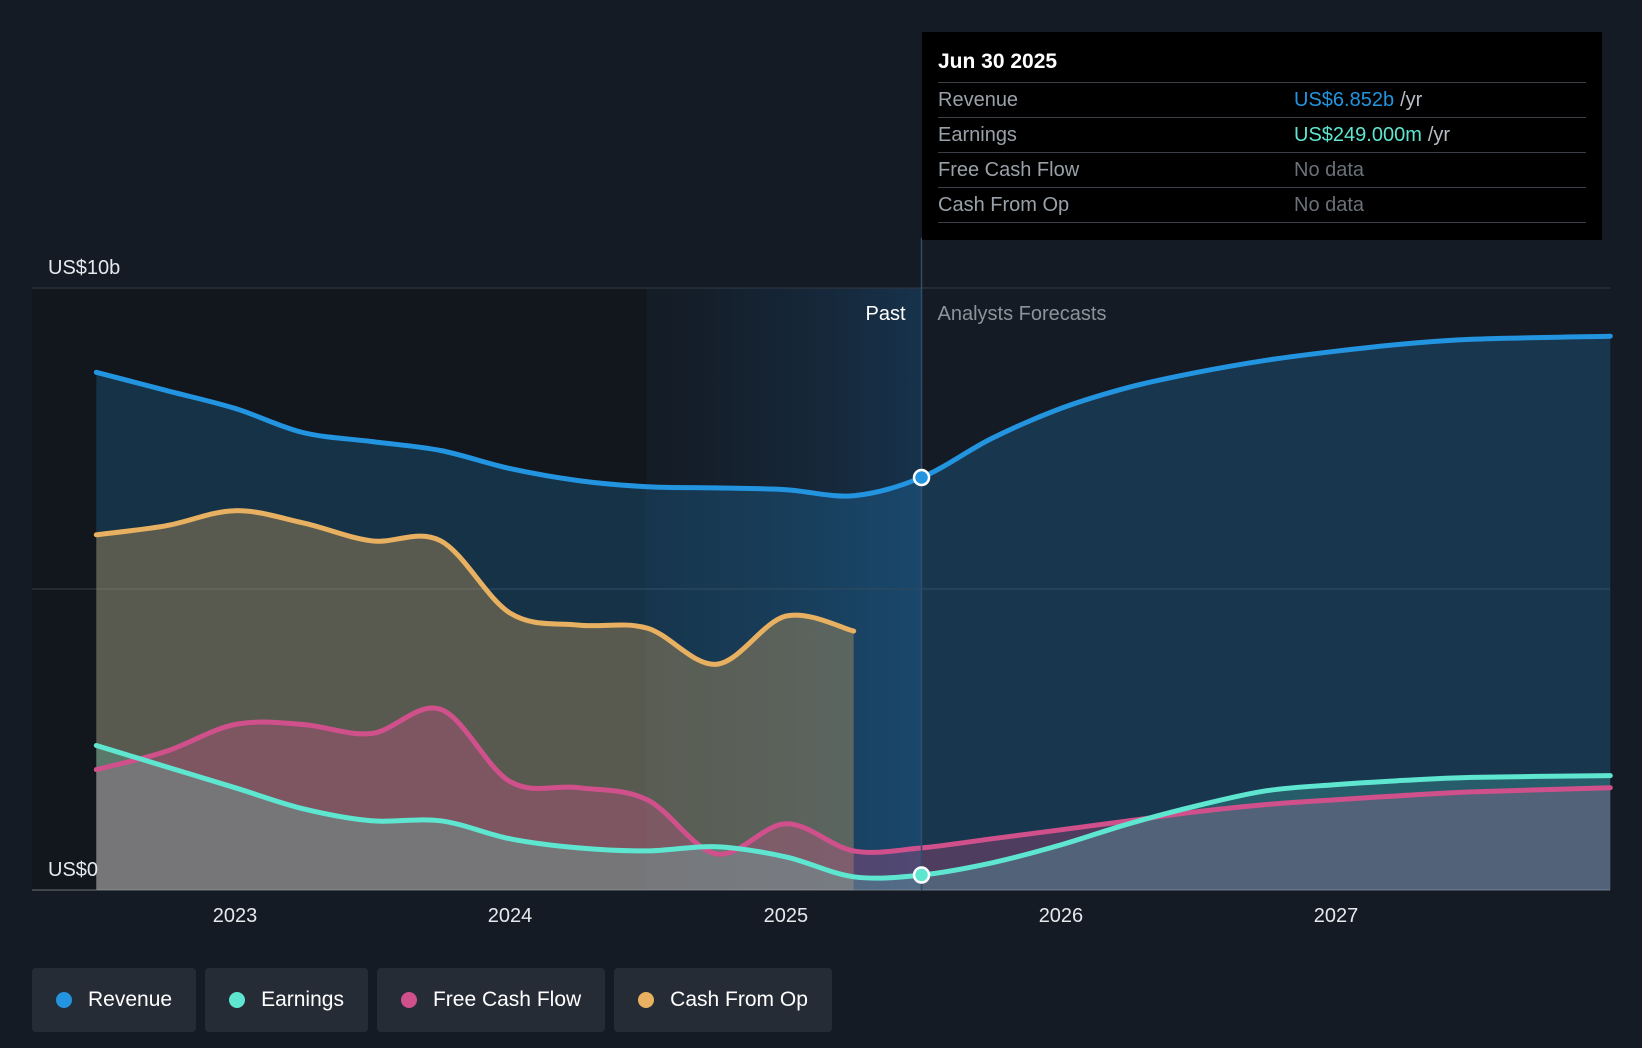  What do you see at coordinates (130, 999) in the screenshot?
I see `legend-label: Revenue` at bounding box center [130, 999].